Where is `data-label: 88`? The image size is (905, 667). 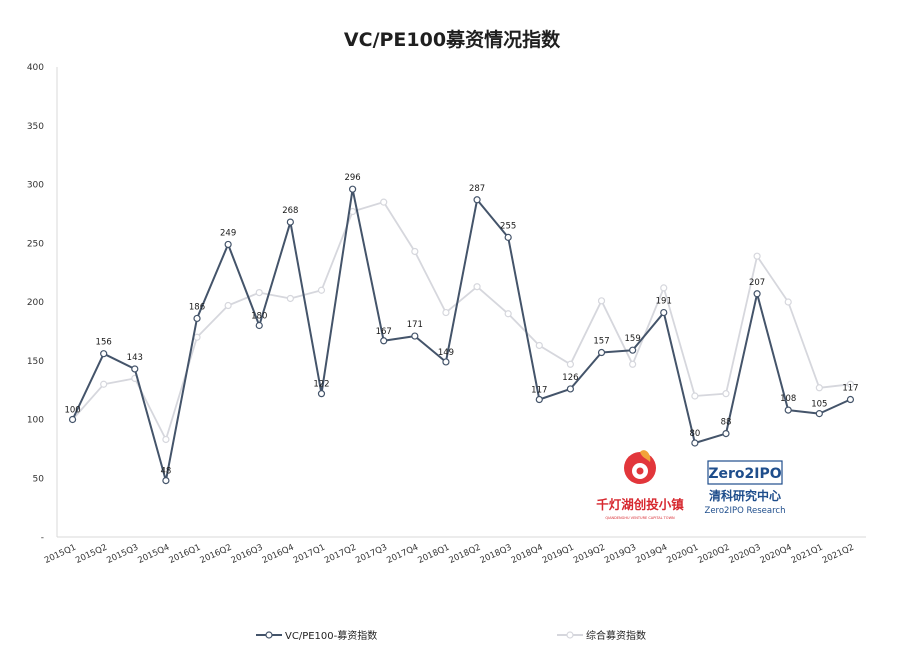
data-label: 88 is located at coordinates (726, 423).